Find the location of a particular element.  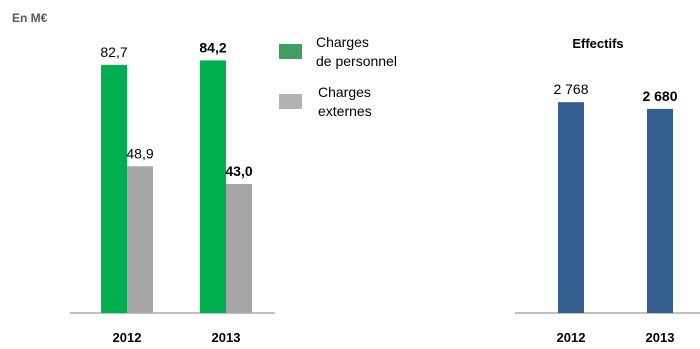

data-label-1-0-1: 2 680 is located at coordinates (659, 96).